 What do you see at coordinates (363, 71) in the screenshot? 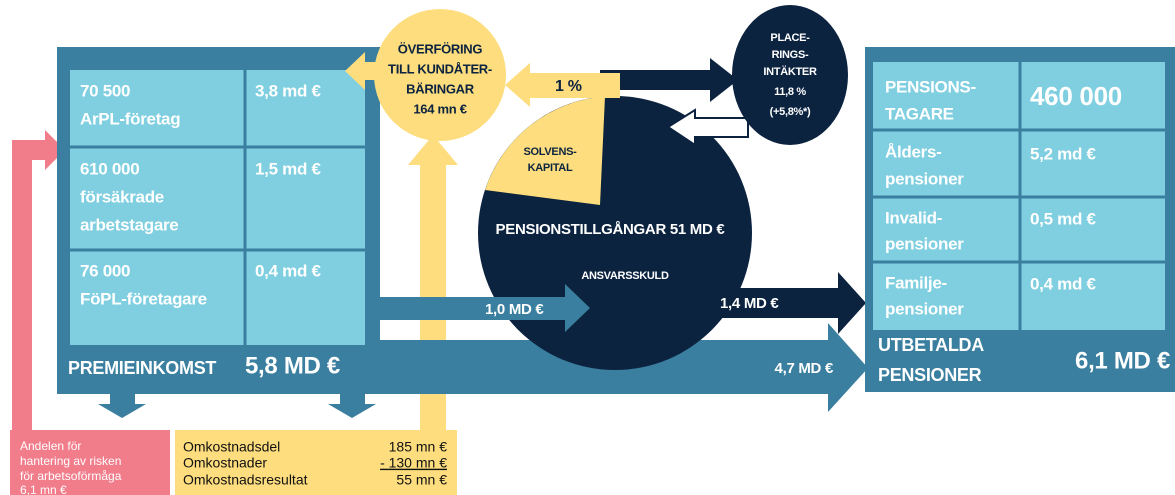
I see `transfer-arrow` at bounding box center [363, 71].